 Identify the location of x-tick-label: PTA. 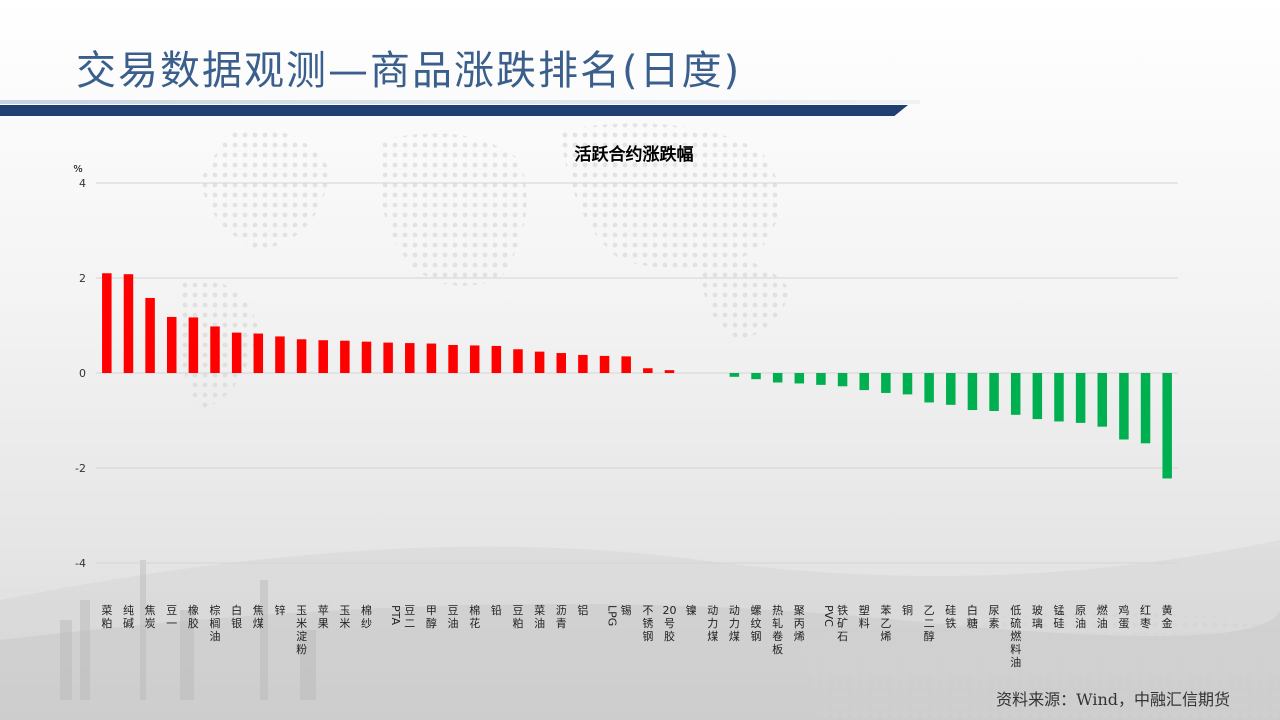
(395, 615).